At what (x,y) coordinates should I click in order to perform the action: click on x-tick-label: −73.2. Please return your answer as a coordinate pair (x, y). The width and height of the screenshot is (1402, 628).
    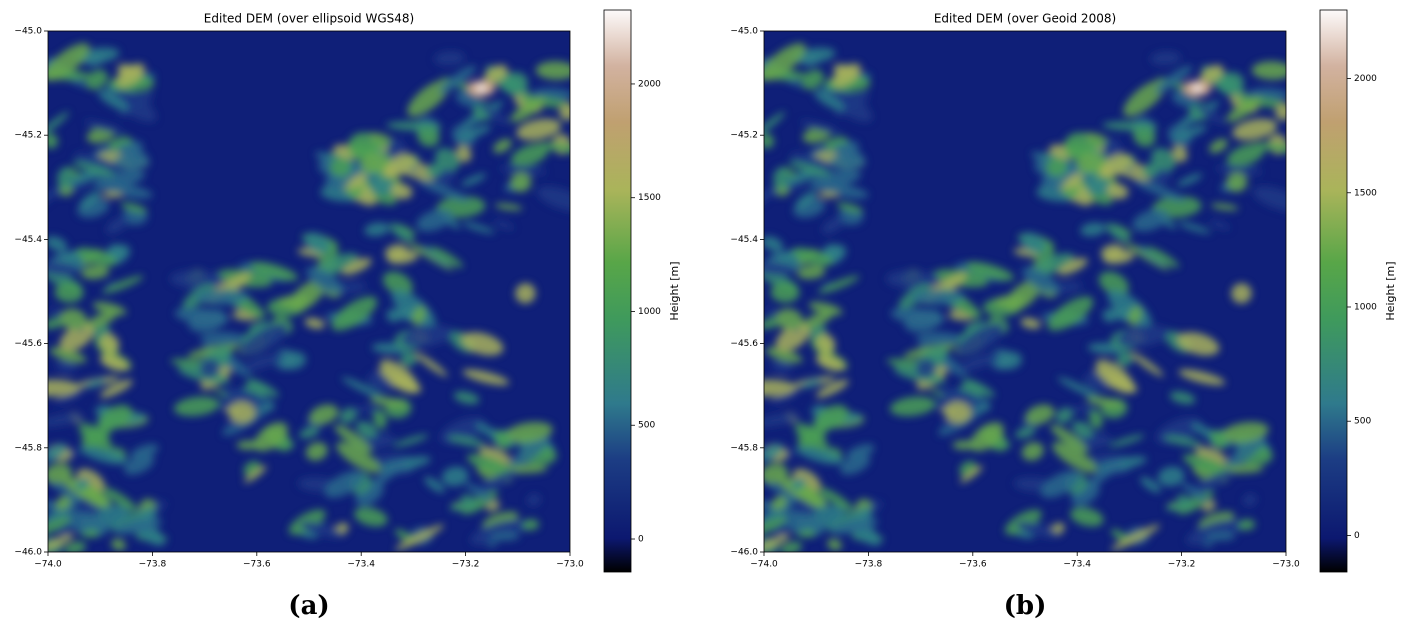
    Looking at the image, I should click on (1182, 565).